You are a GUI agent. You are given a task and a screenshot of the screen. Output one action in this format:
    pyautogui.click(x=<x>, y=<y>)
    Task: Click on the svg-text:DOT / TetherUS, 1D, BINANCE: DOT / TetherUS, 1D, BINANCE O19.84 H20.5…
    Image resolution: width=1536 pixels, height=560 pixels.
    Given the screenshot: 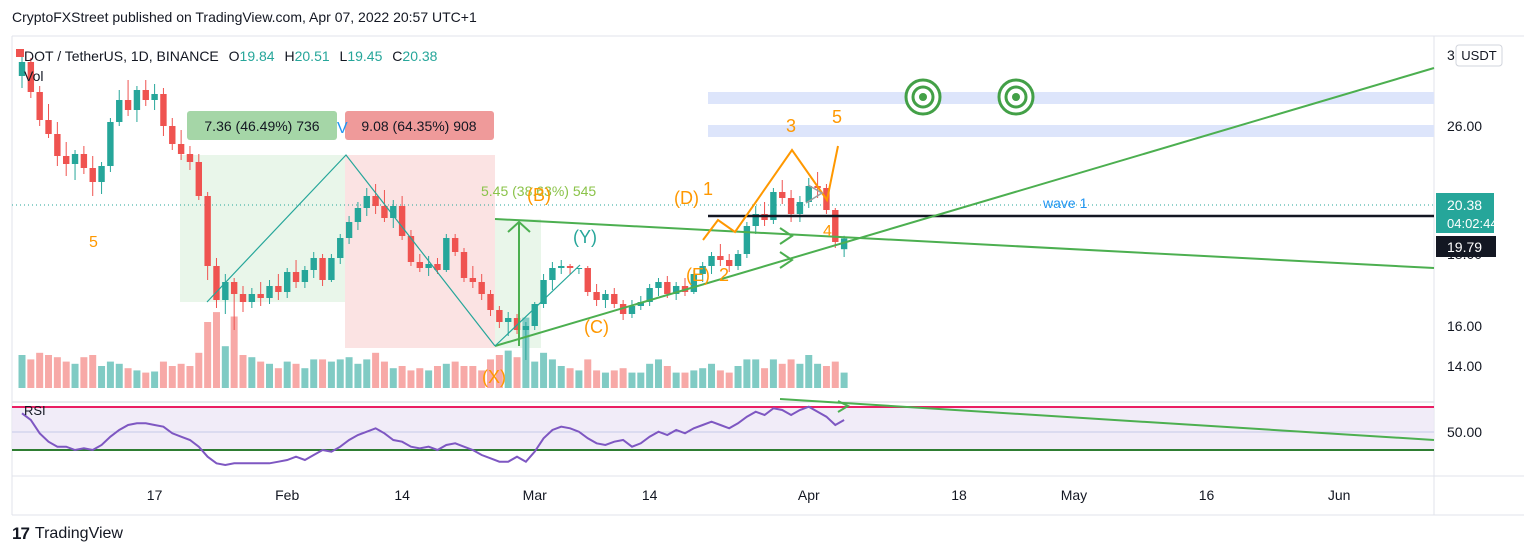 What is the action you would take?
    pyautogui.click(x=231, y=56)
    